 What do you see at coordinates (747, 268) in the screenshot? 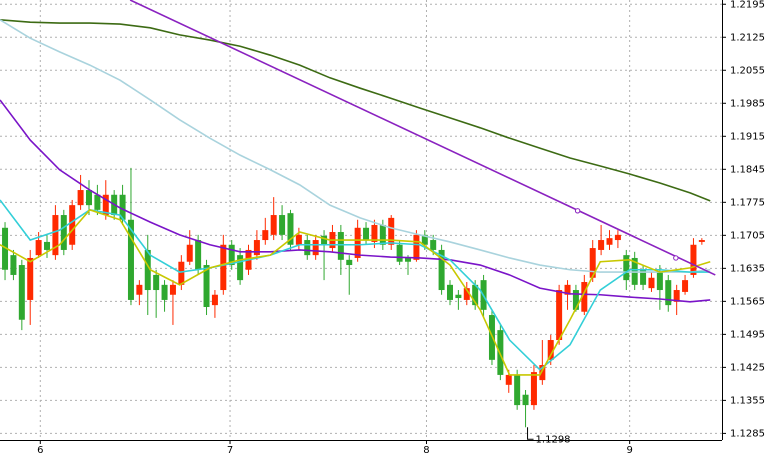
I see `y-tick-label: 1.1635` at bounding box center [747, 268].